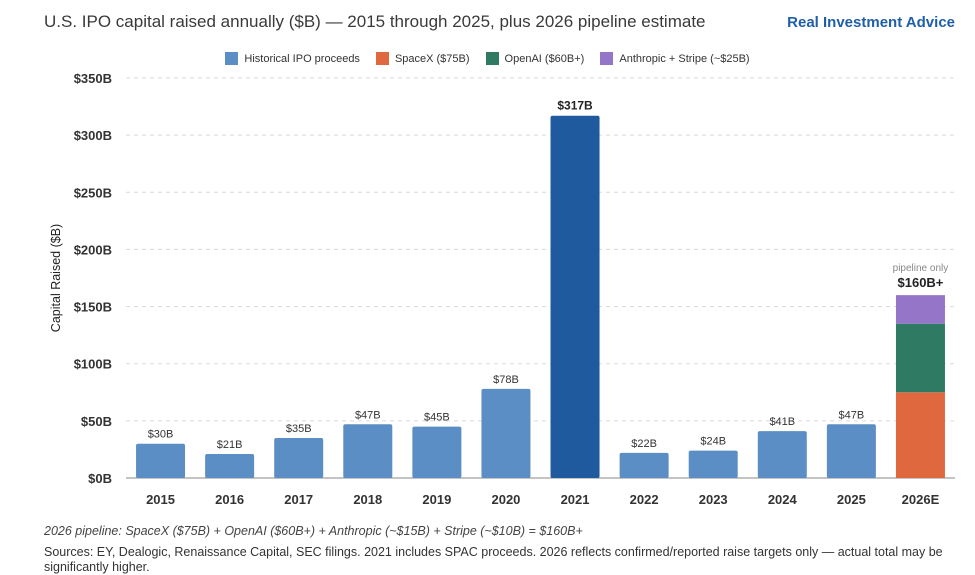 This screenshot has width=975, height=575. Describe the element at coordinates (782, 454) in the screenshot. I see `bar-2024` at that location.